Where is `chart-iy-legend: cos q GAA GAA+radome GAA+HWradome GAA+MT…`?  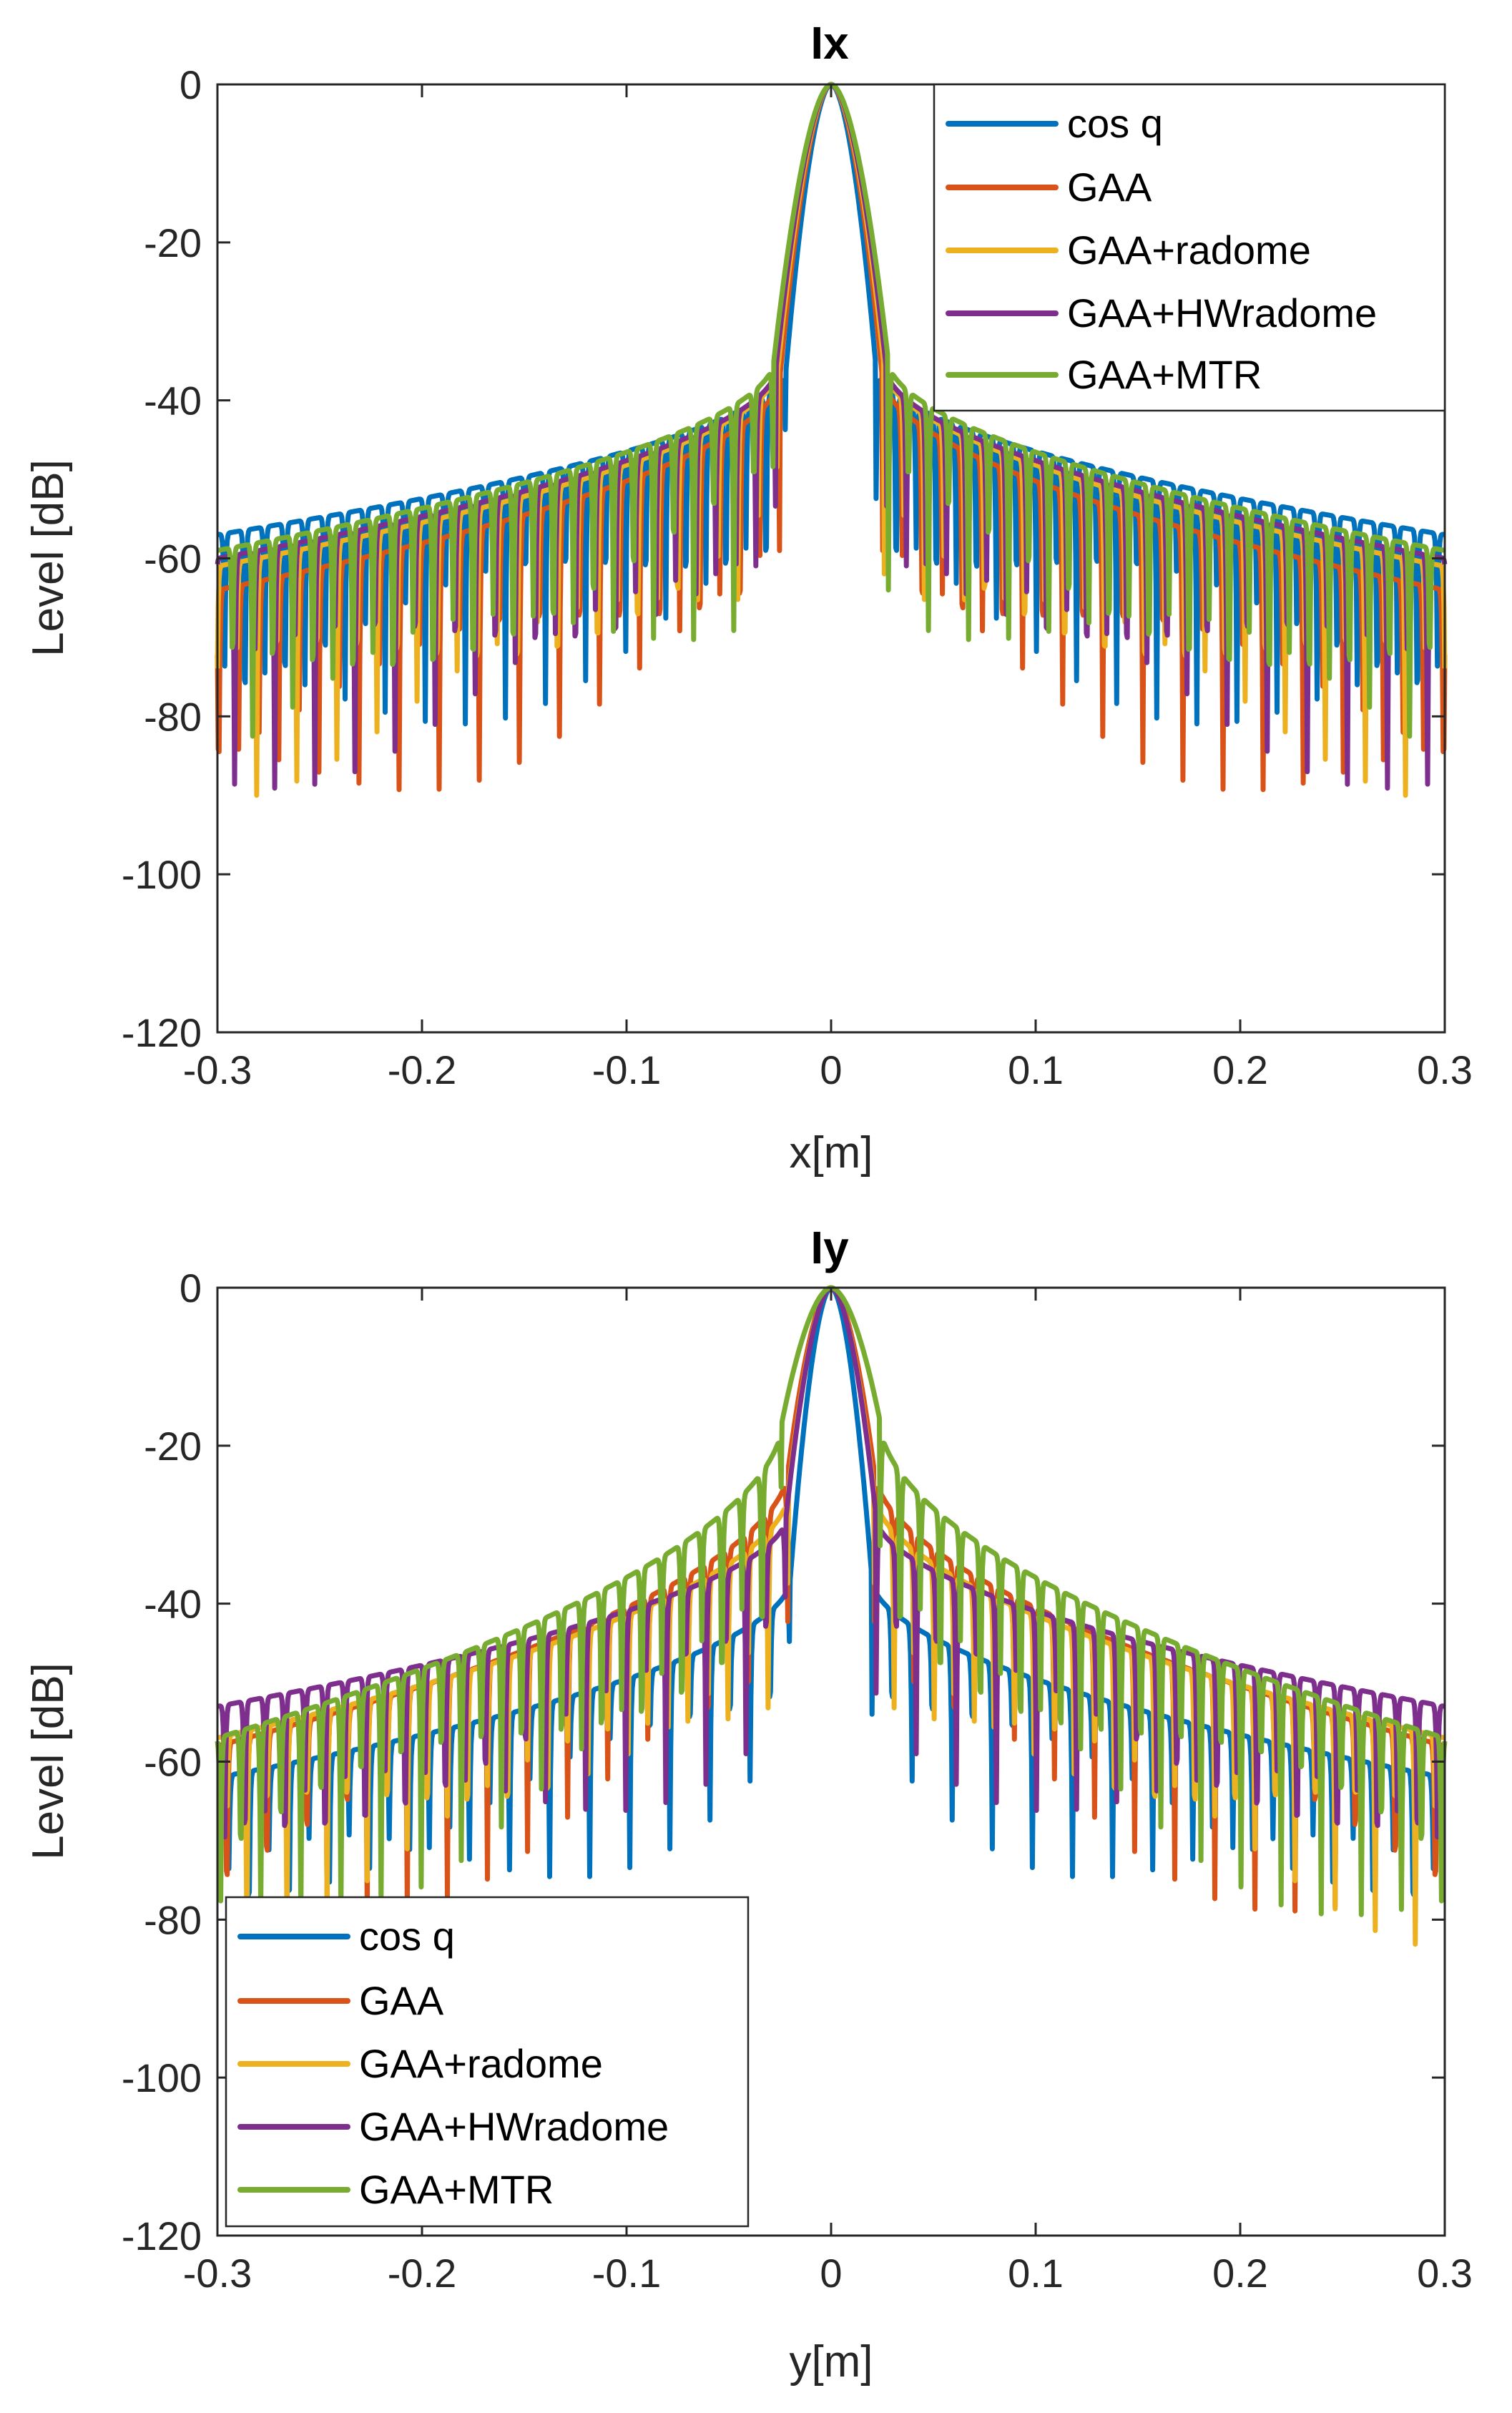
chart-iy-legend: cos q GAA GAA+radome GAA+HWradome GAA+MT… is located at coordinates (487, 2062).